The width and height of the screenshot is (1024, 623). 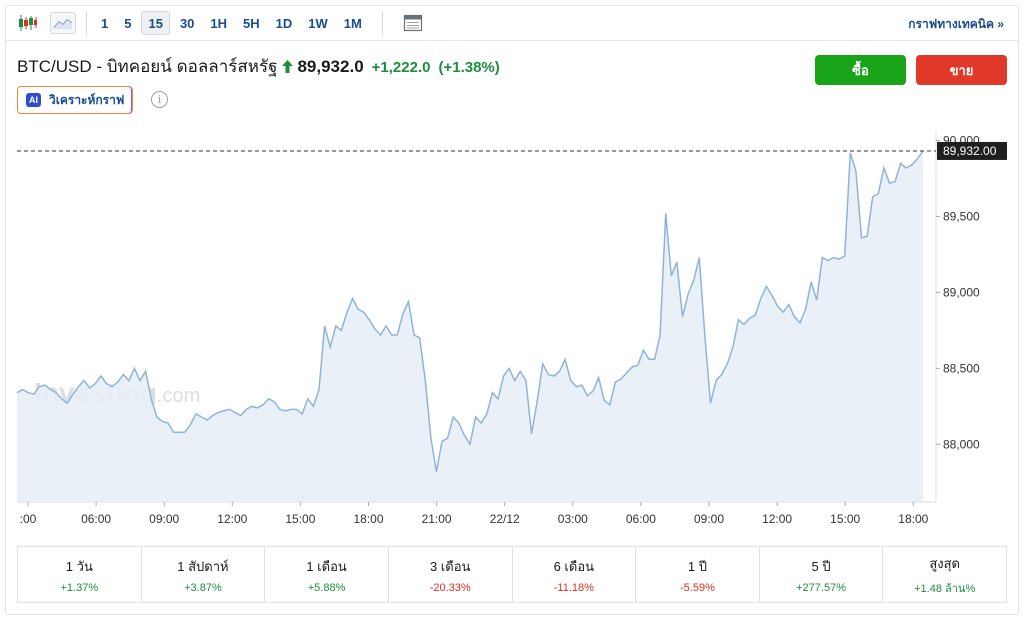 I want to click on sell-button: ขาย, so click(x=961, y=70).